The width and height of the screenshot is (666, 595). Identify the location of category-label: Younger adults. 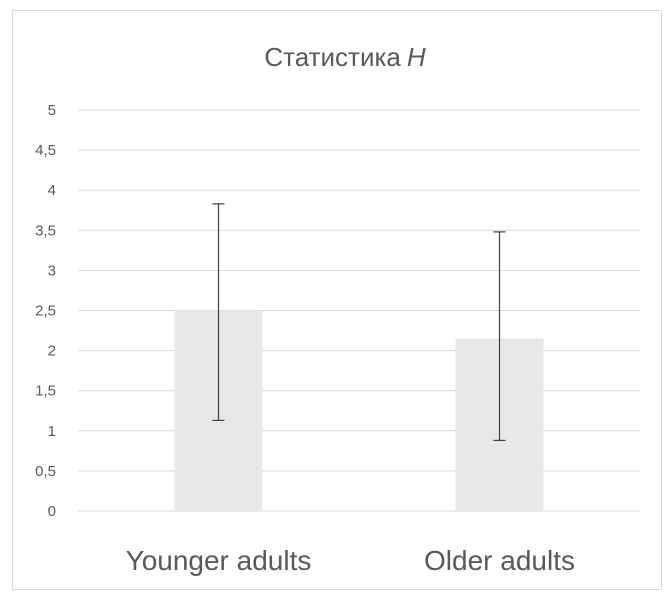
(219, 560).